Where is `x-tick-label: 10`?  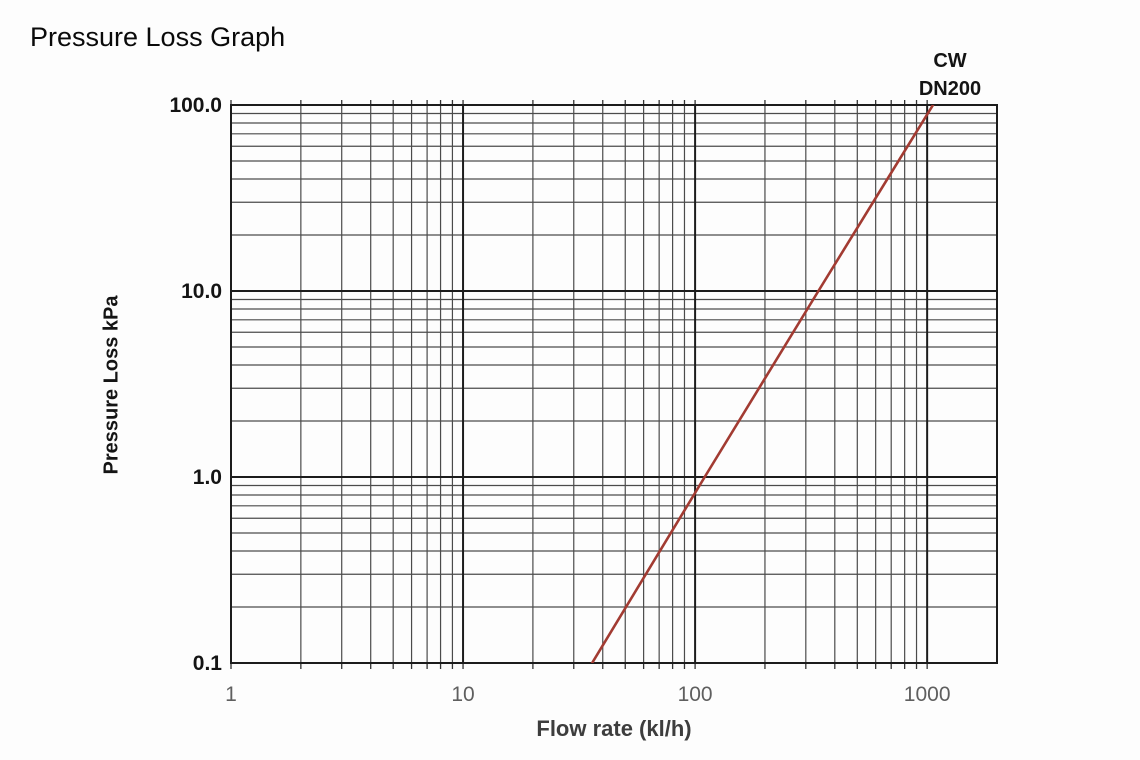 x-tick-label: 10 is located at coordinates (462, 694).